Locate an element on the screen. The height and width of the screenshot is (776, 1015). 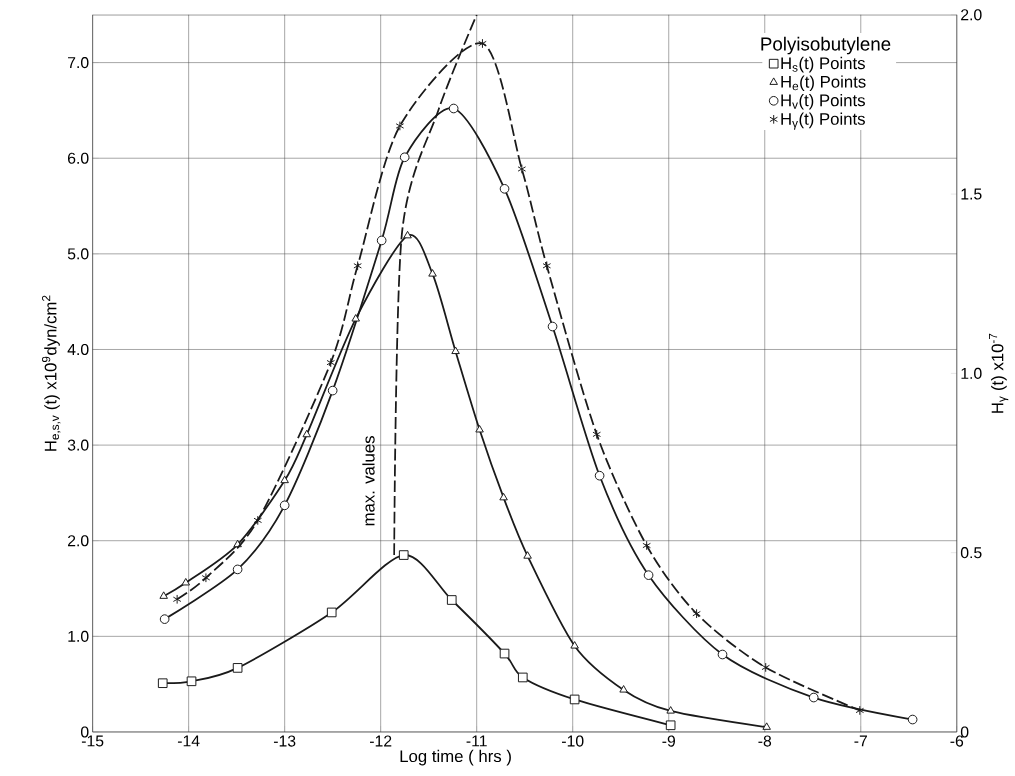
x-axis-title: Log time ( hrs ) is located at coordinates (455, 757).